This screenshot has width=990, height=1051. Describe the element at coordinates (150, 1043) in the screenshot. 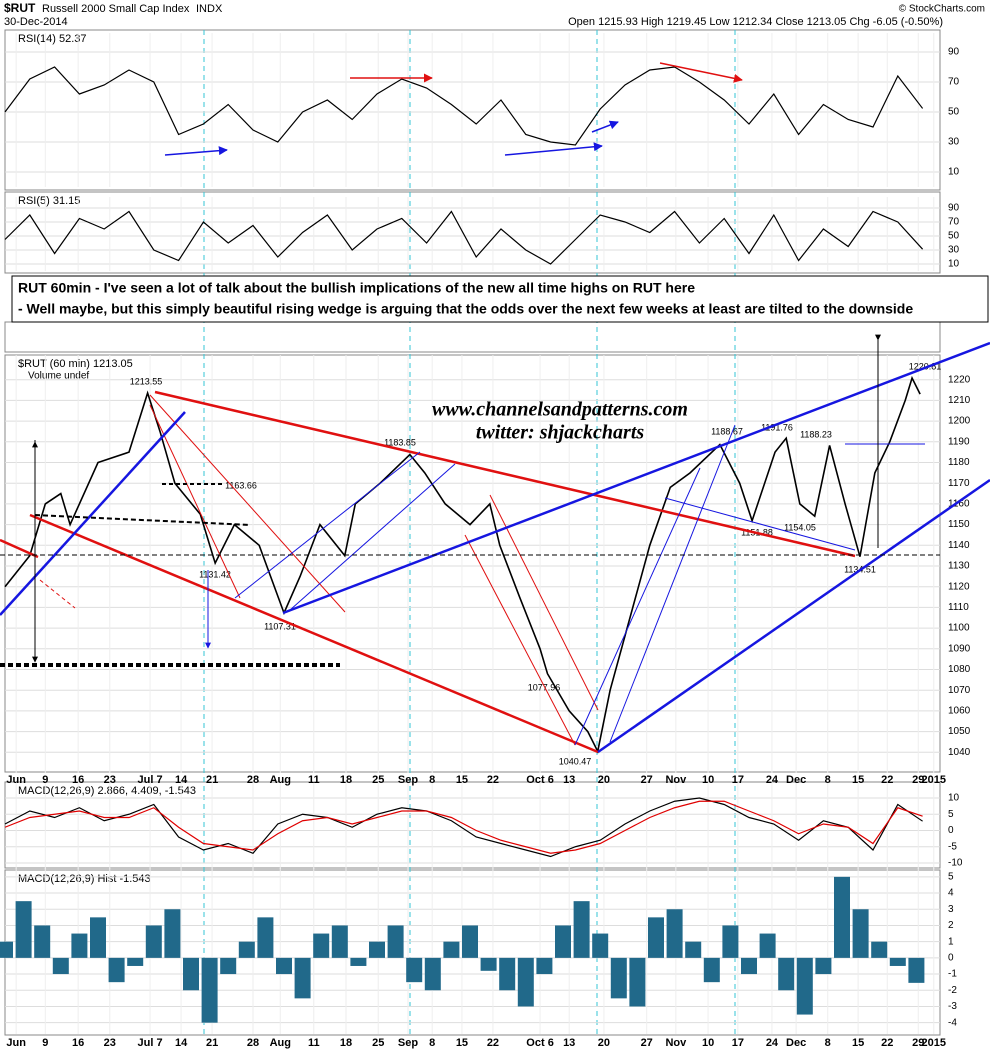

I see `x-tick-label: Jul 7` at that location.